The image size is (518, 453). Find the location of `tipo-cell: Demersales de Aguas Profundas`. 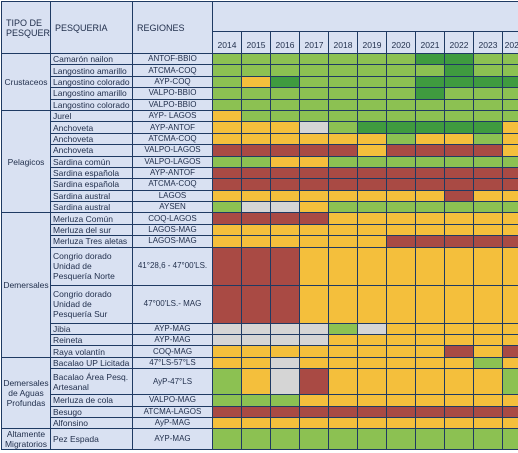

tipo-cell: Demersales de Aguas Profundas is located at coordinates (26, 393).